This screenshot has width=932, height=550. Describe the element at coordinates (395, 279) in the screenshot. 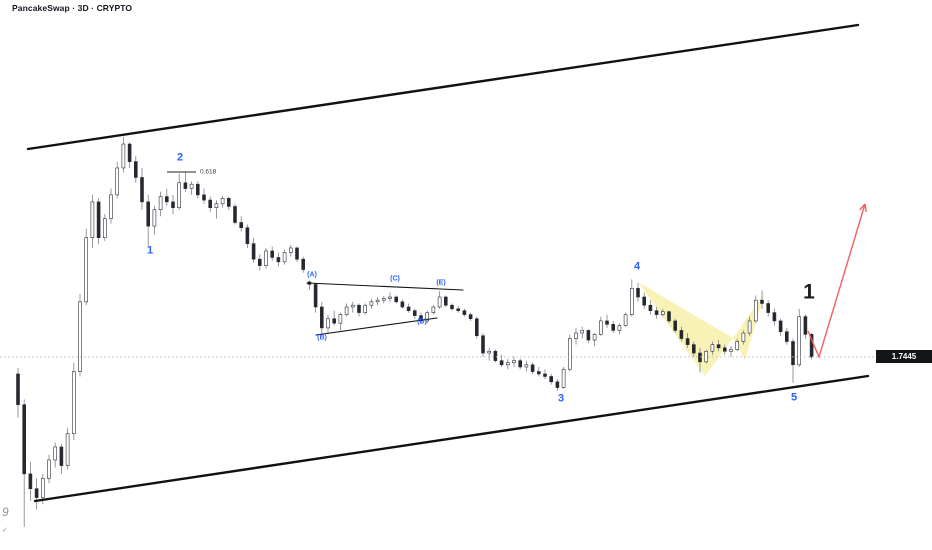

I see `subwave-label-c: (C)` at that location.